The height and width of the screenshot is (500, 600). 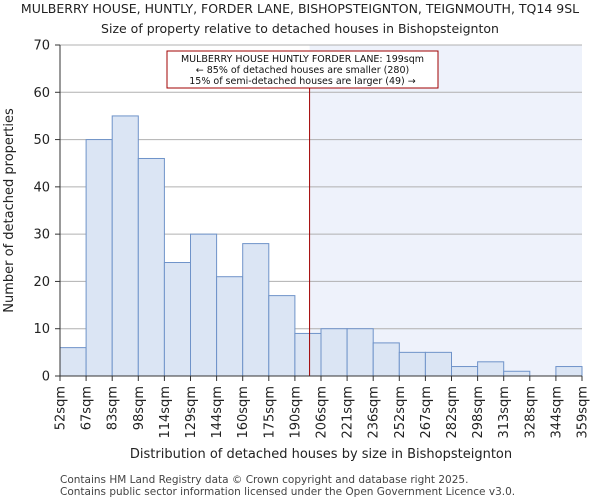 I want to click on y-tick-label: 40, so click(x=41, y=187).